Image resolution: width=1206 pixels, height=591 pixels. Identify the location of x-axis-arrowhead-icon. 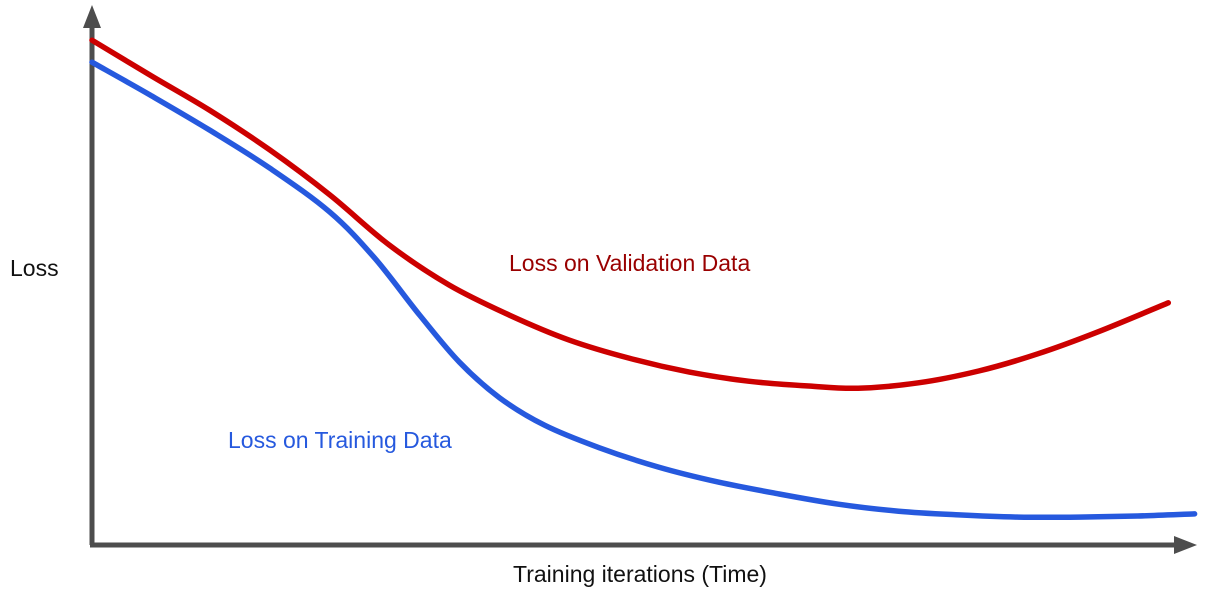
(1185, 545).